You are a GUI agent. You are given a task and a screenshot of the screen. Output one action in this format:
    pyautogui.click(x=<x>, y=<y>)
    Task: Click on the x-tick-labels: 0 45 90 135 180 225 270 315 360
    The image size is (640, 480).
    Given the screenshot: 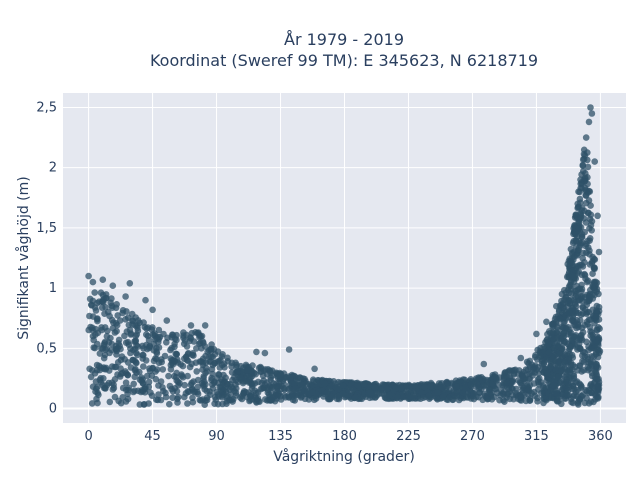 What is the action you would take?
    pyautogui.click(x=348, y=436)
    